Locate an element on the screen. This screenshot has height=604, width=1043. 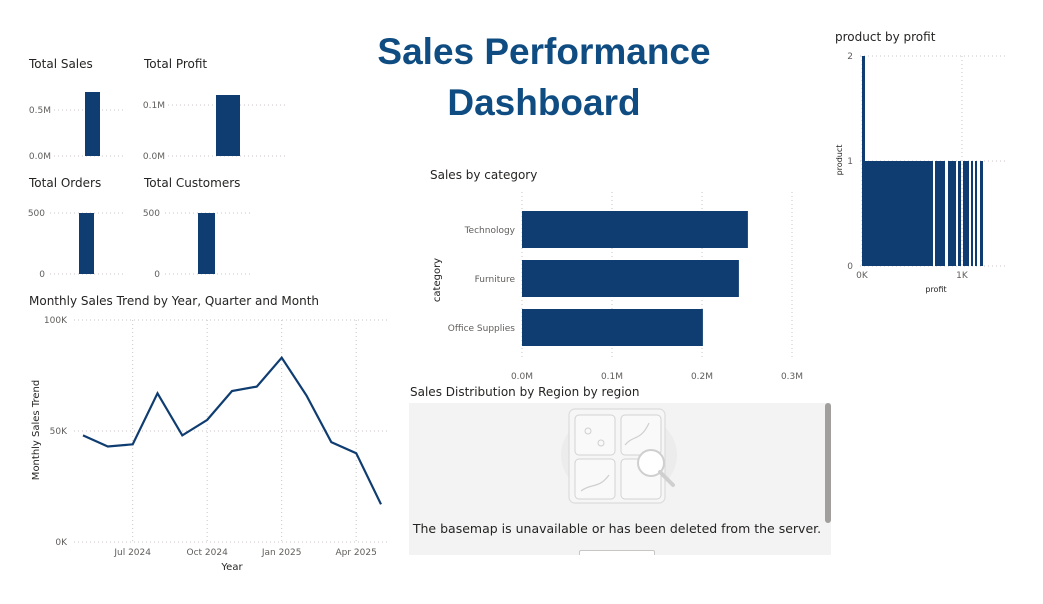
category-x-tick: 0.1M is located at coordinates (612, 377).